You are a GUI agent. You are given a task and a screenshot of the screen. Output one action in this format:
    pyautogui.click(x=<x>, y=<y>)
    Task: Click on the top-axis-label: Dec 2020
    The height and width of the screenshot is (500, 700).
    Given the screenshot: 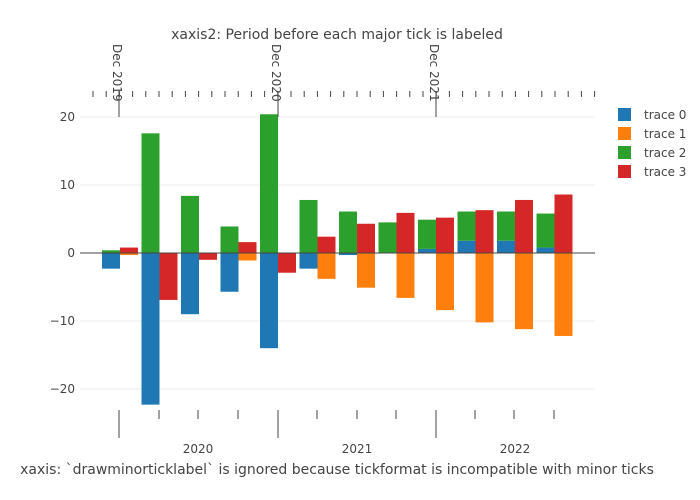 What is the action you would take?
    pyautogui.click(x=276, y=73)
    